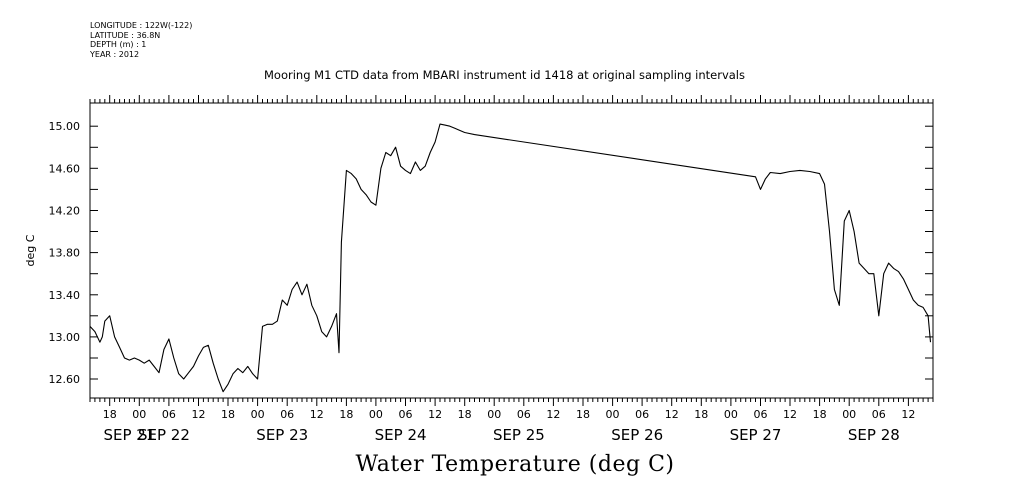 The image size is (1009, 504). I want to click on latitude-label: LATITUDE : 36.8N, so click(125, 35).